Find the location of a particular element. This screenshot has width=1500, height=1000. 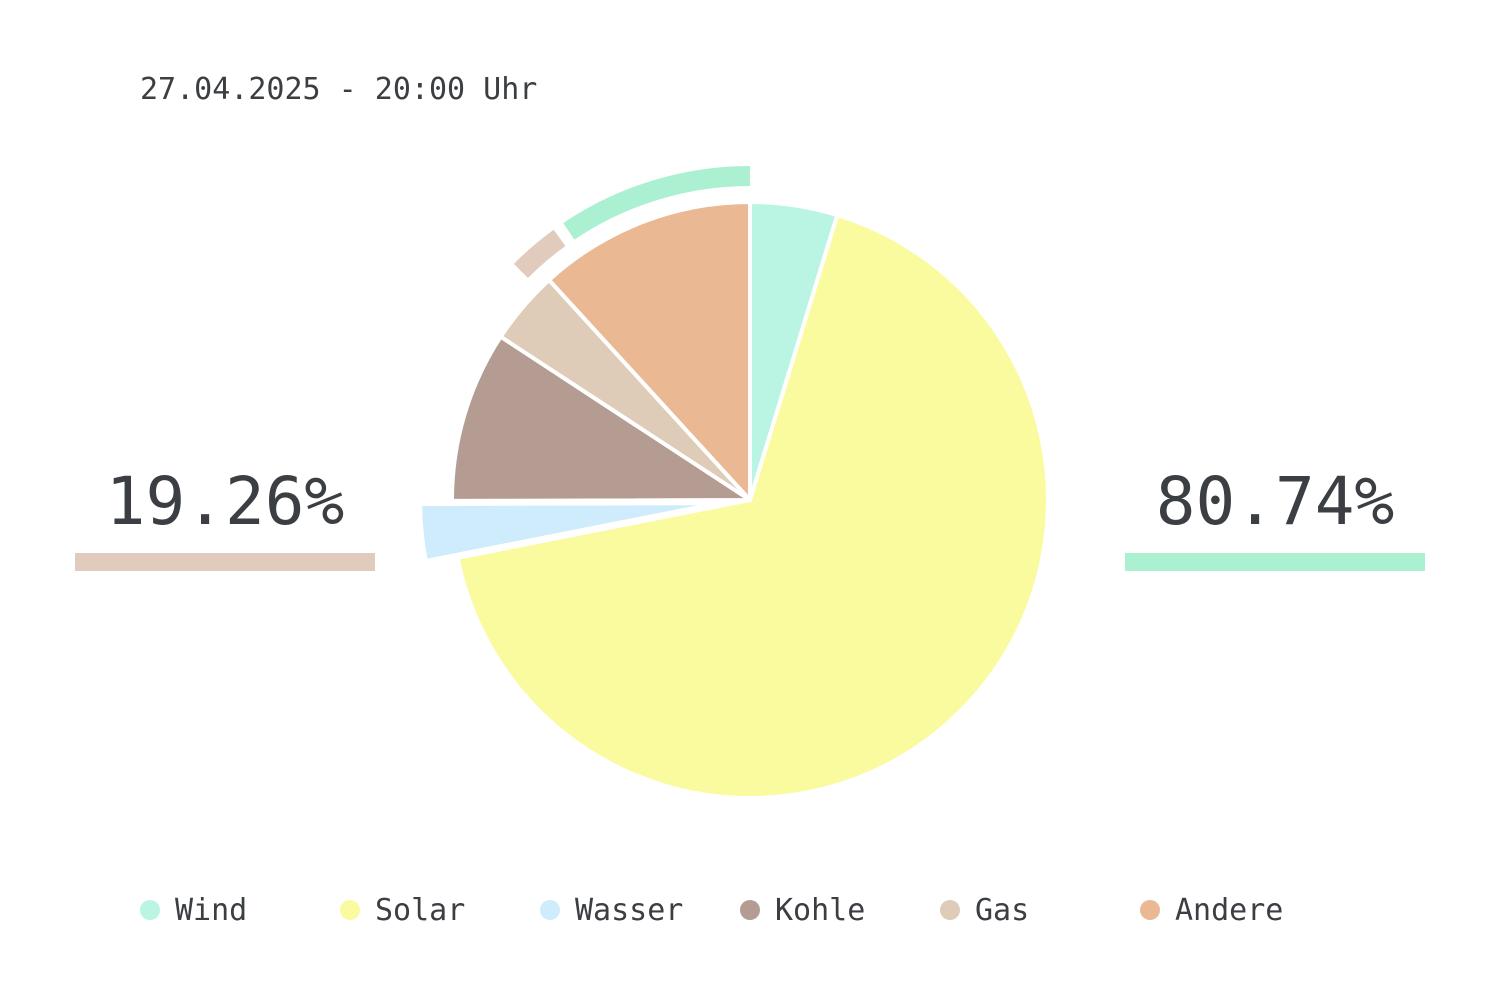

outer-ring-renewable is located at coordinates (657, 203).